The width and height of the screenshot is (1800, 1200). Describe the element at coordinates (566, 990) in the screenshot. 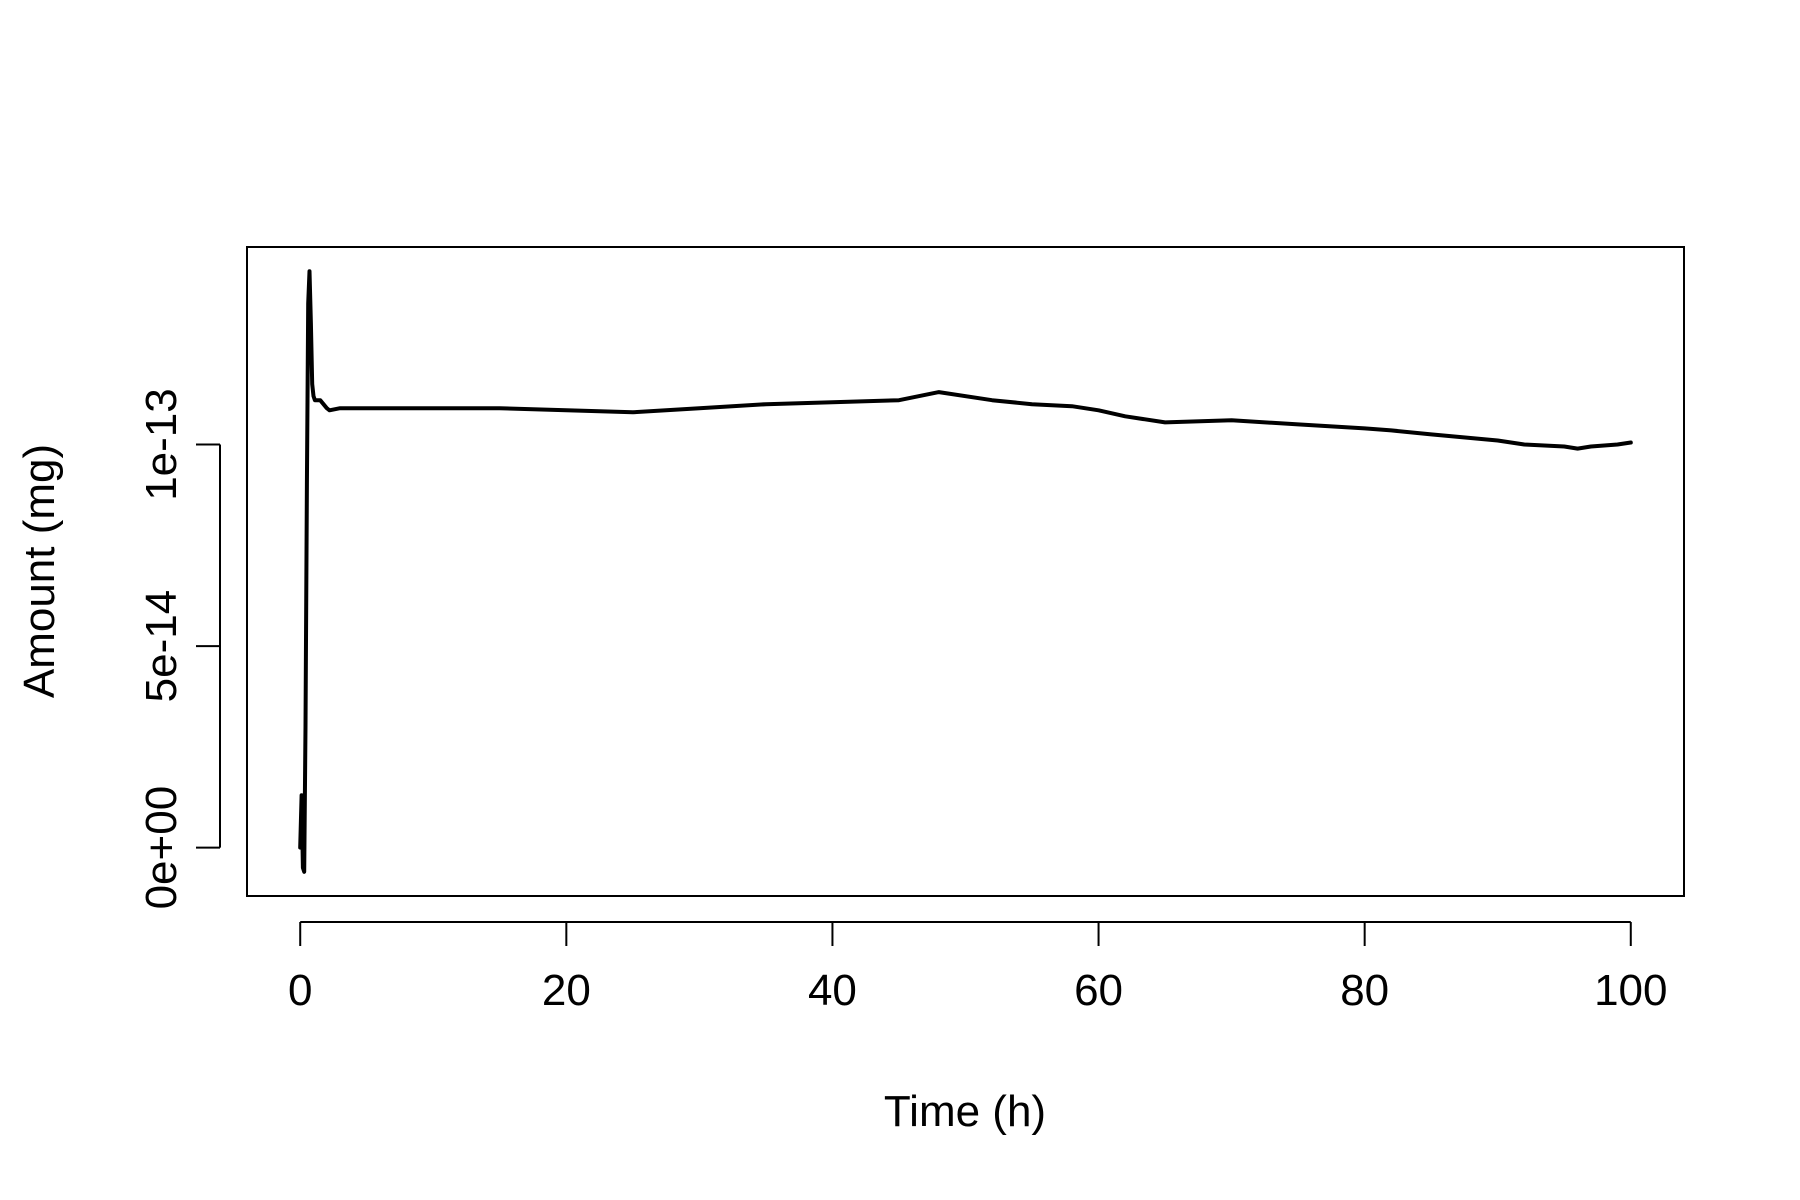

I see `x-tick-label: 20` at that location.